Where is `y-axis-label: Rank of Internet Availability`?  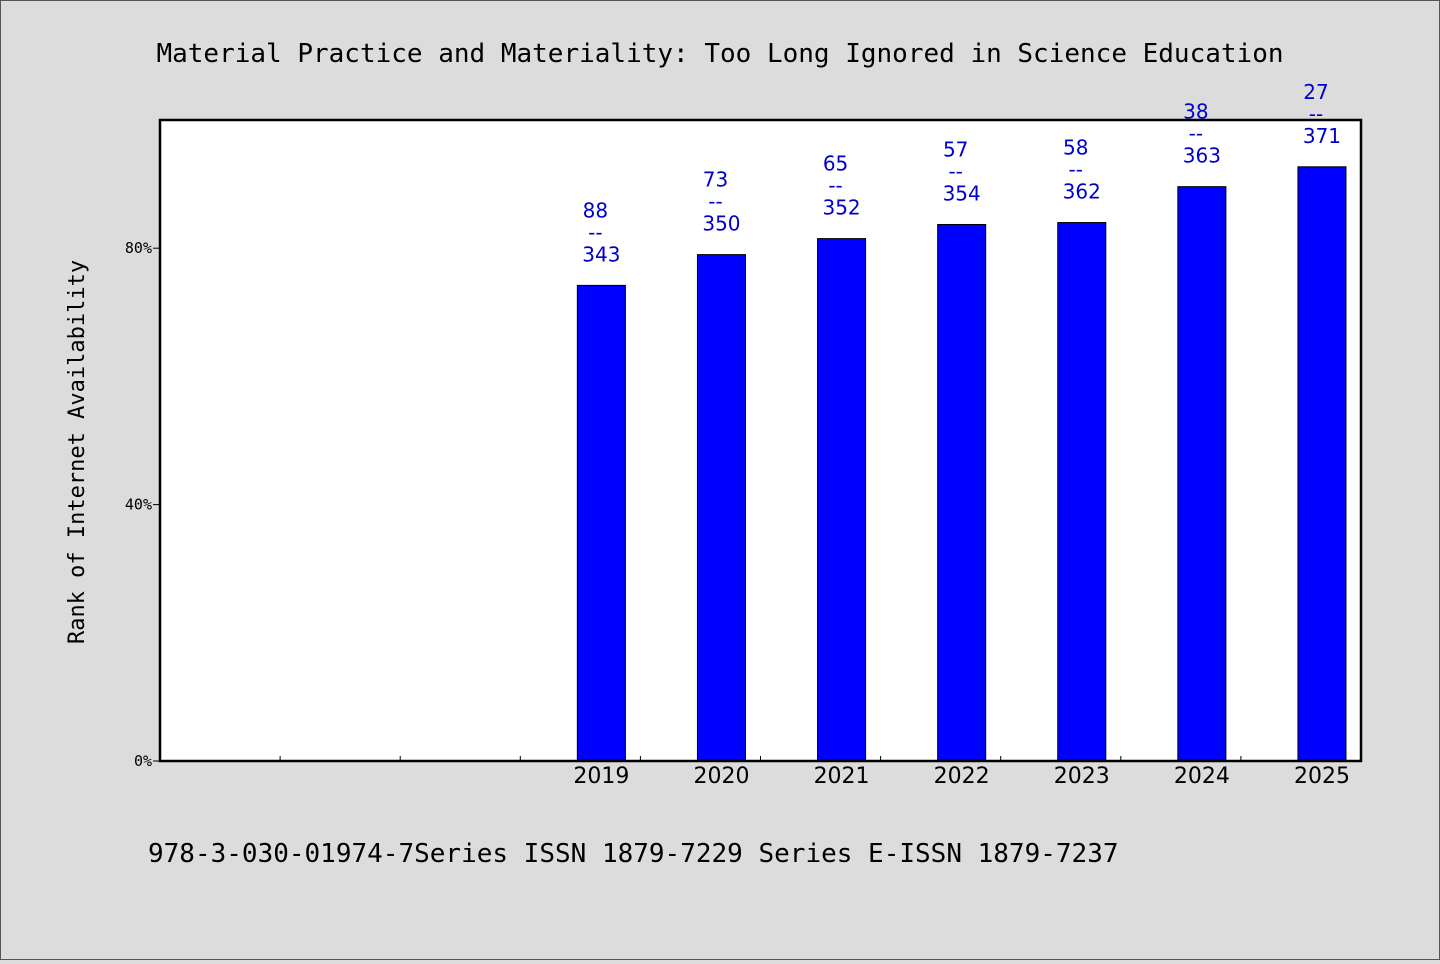
y-axis-label: Rank of Internet Availability is located at coordinates (77, 452).